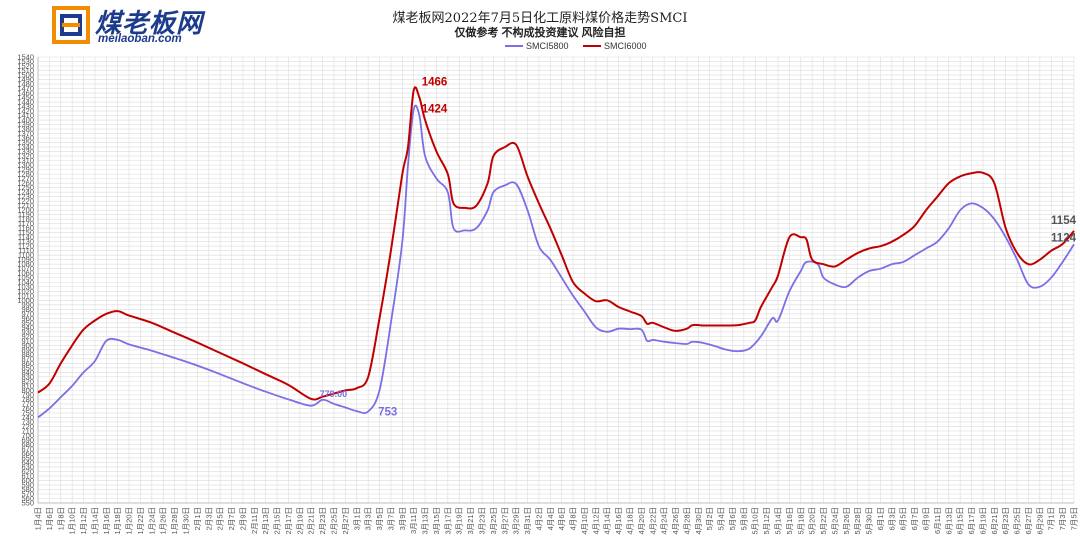 The image size is (1080, 549). What do you see at coordinates (186, 521) in the screenshot?
I see `x-tick-label: 1月30日` at bounding box center [186, 521].